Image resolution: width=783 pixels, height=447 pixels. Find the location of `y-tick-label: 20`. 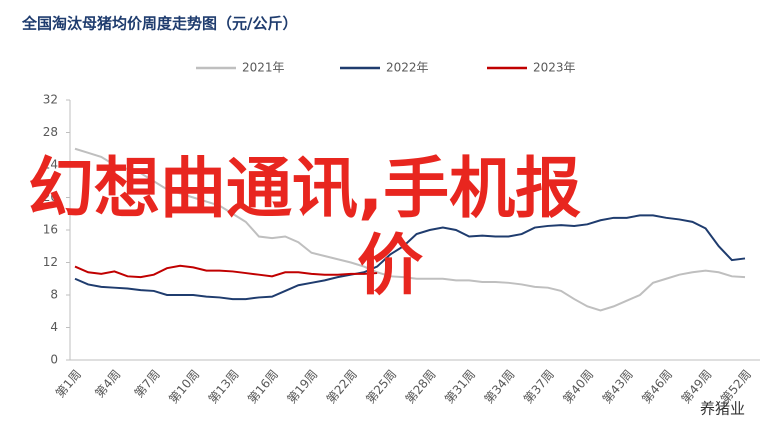

y-tick-label: 20 is located at coordinates (50, 197).